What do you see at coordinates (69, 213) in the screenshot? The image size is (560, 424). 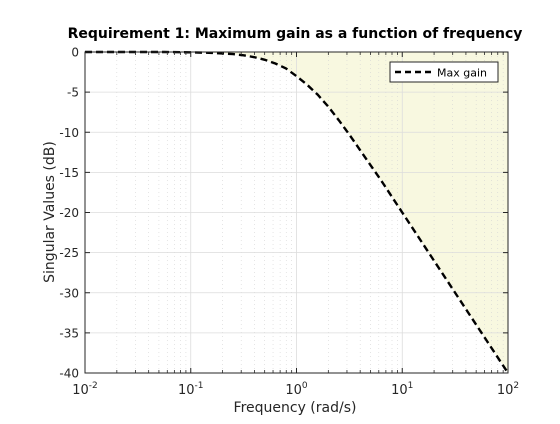 I see `y-tick-label: -20` at bounding box center [69, 213].